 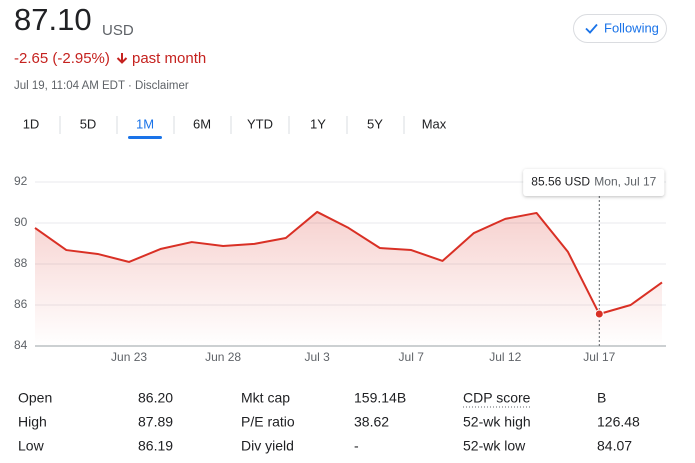 What do you see at coordinates (614, 446) in the screenshot?
I see `stat-value: 84.07` at bounding box center [614, 446].